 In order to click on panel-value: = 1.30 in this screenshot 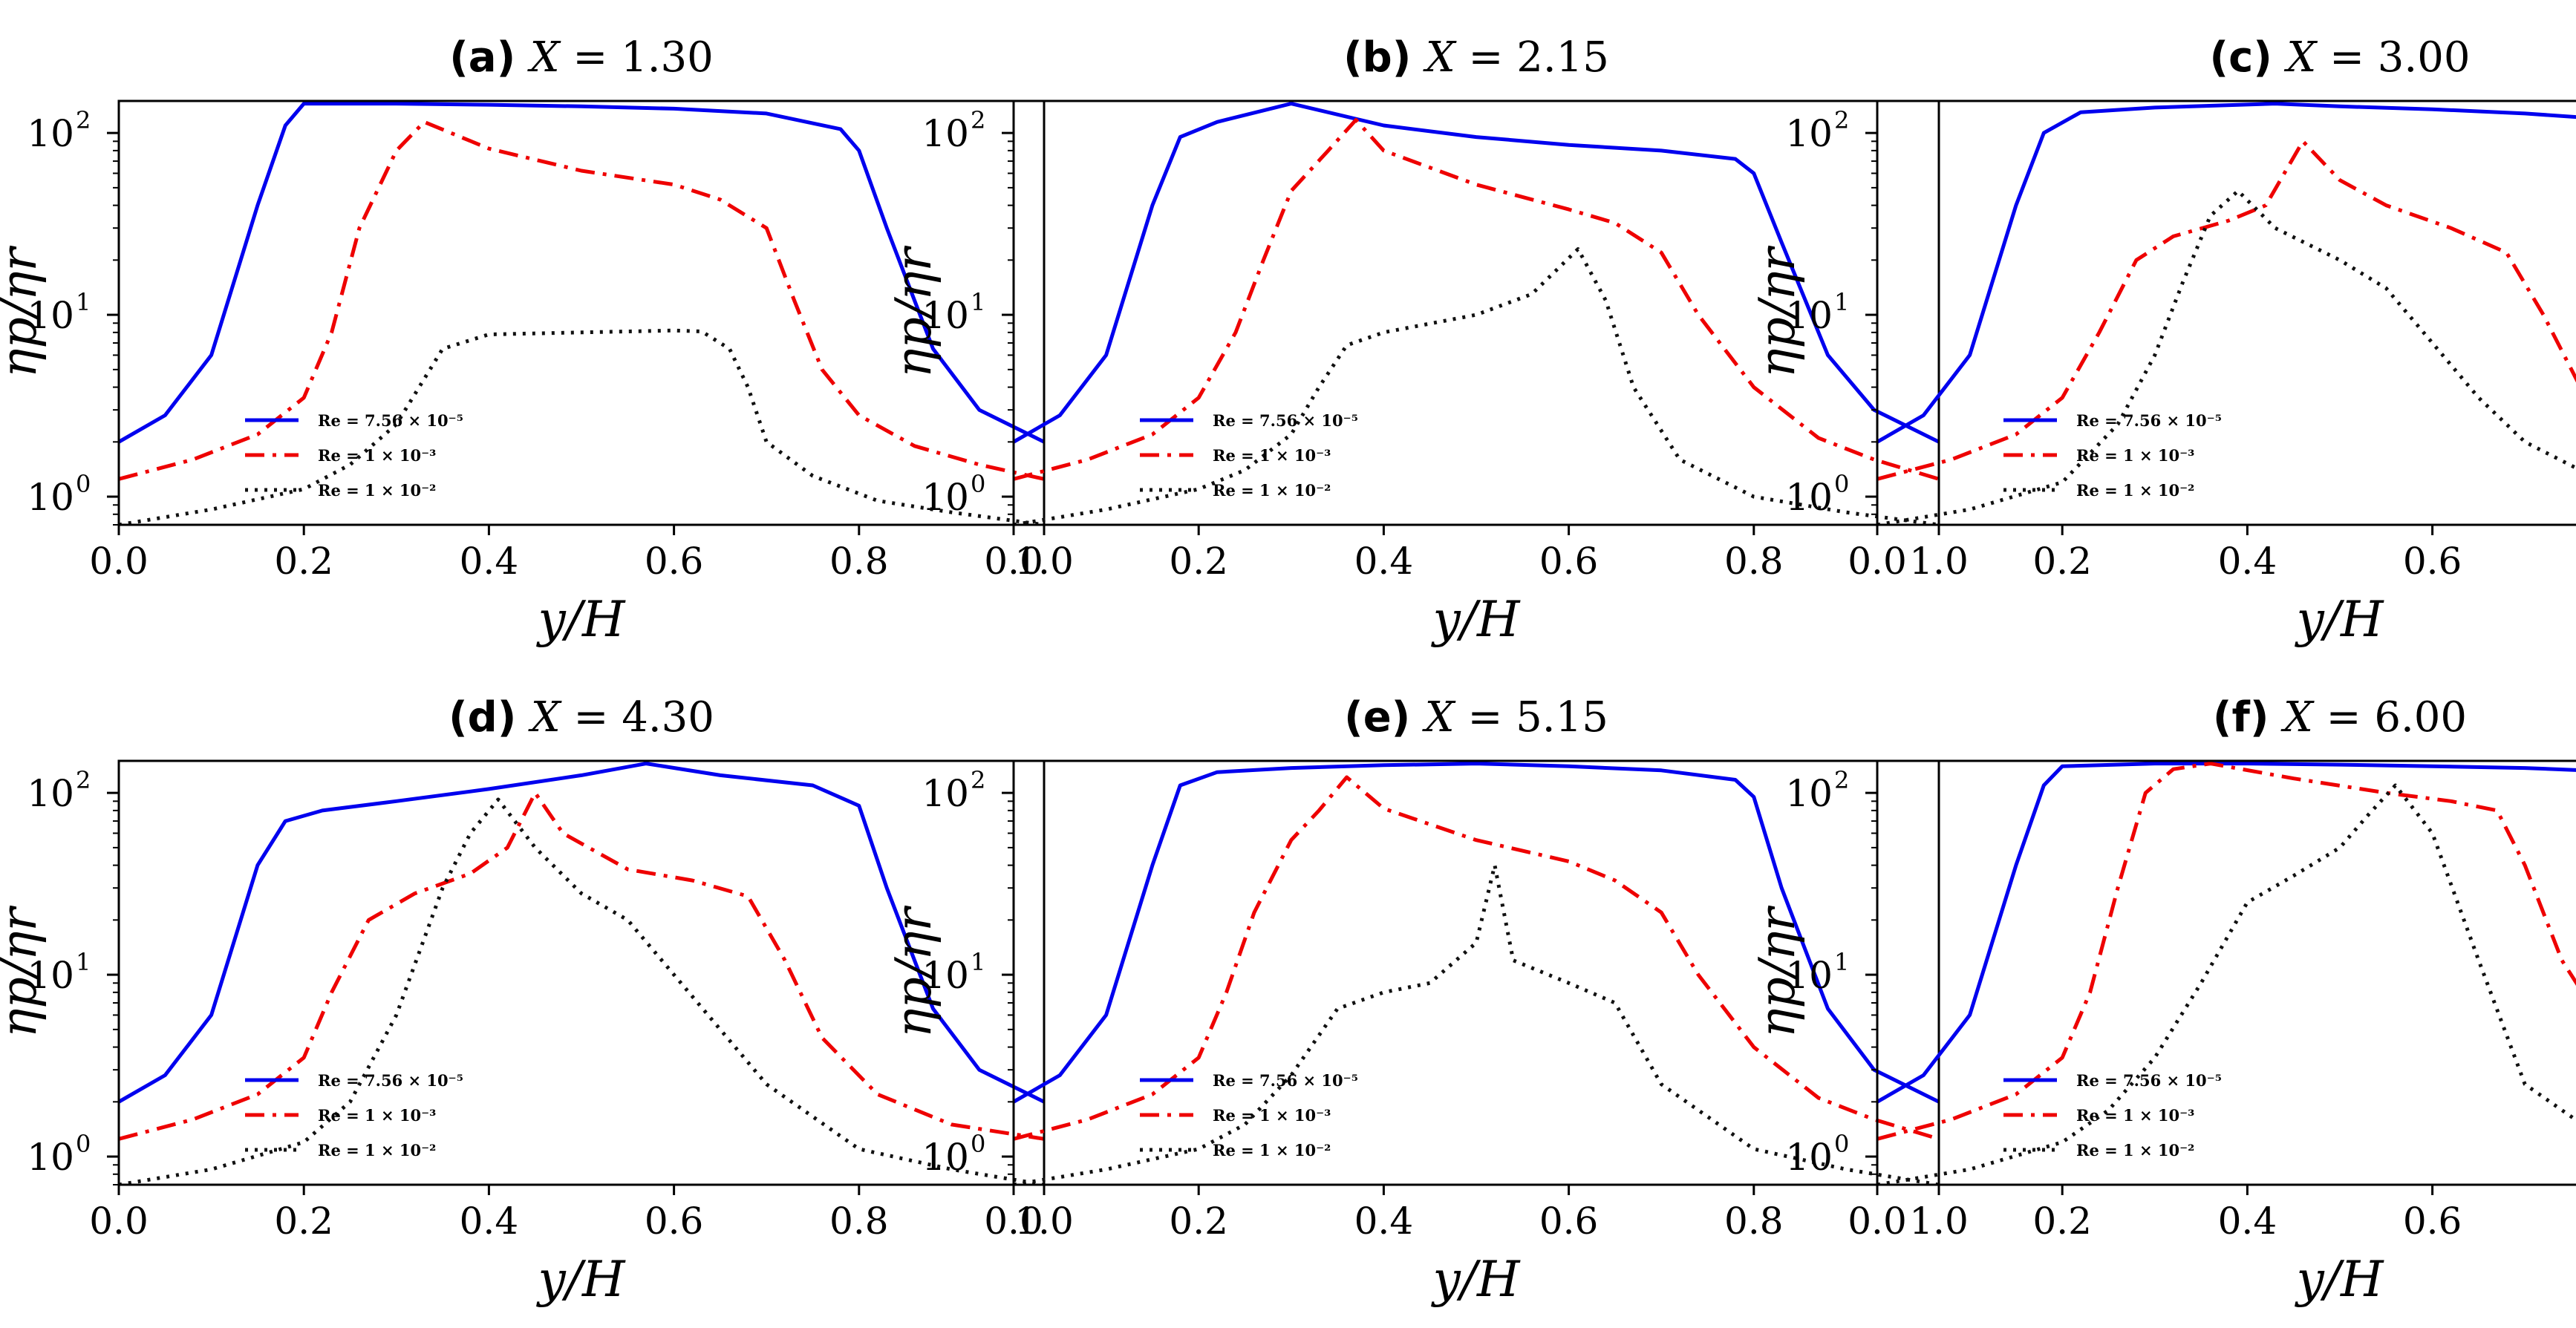, I will do `click(643, 57)`.